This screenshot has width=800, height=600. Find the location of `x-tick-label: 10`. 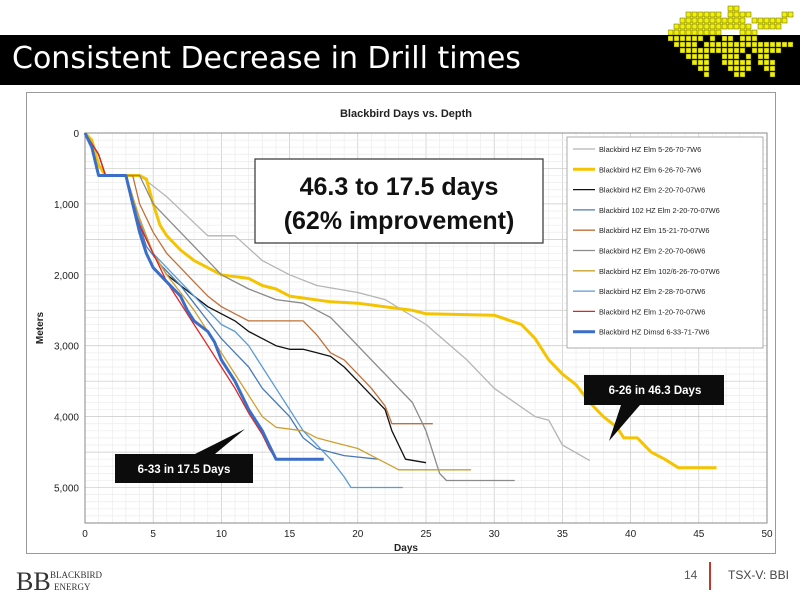

x-tick-label: 10 is located at coordinates (222, 534).